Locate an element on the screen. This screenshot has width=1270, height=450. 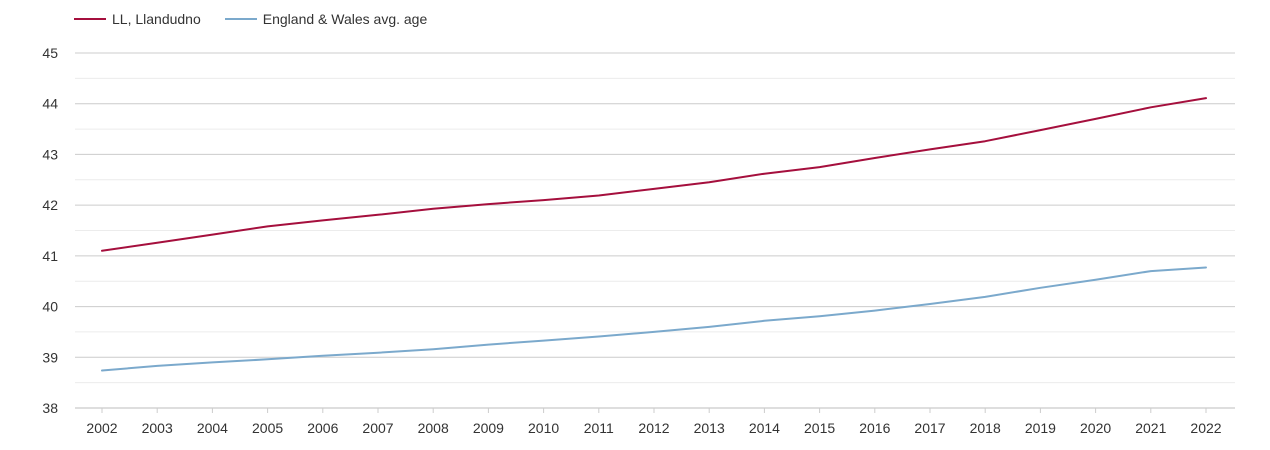
legend-label-llandudno: LL, Llandudno is located at coordinates (156, 19).